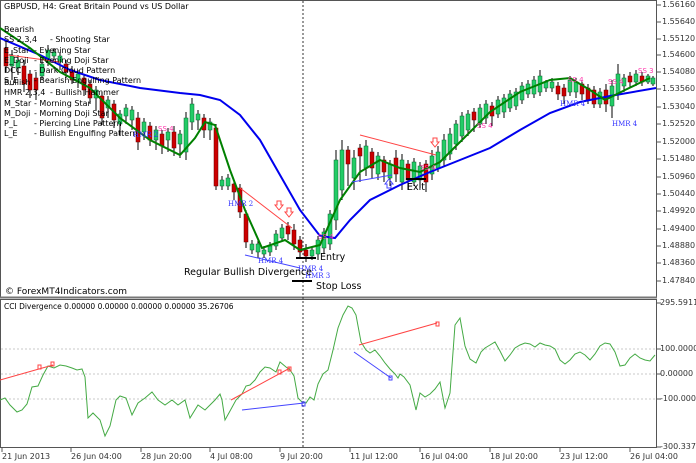 This screenshot has width=696, height=463. What do you see at coordinates (679, 106) in the screenshot?
I see `price-tick: 1.53040` at bounding box center [679, 106].